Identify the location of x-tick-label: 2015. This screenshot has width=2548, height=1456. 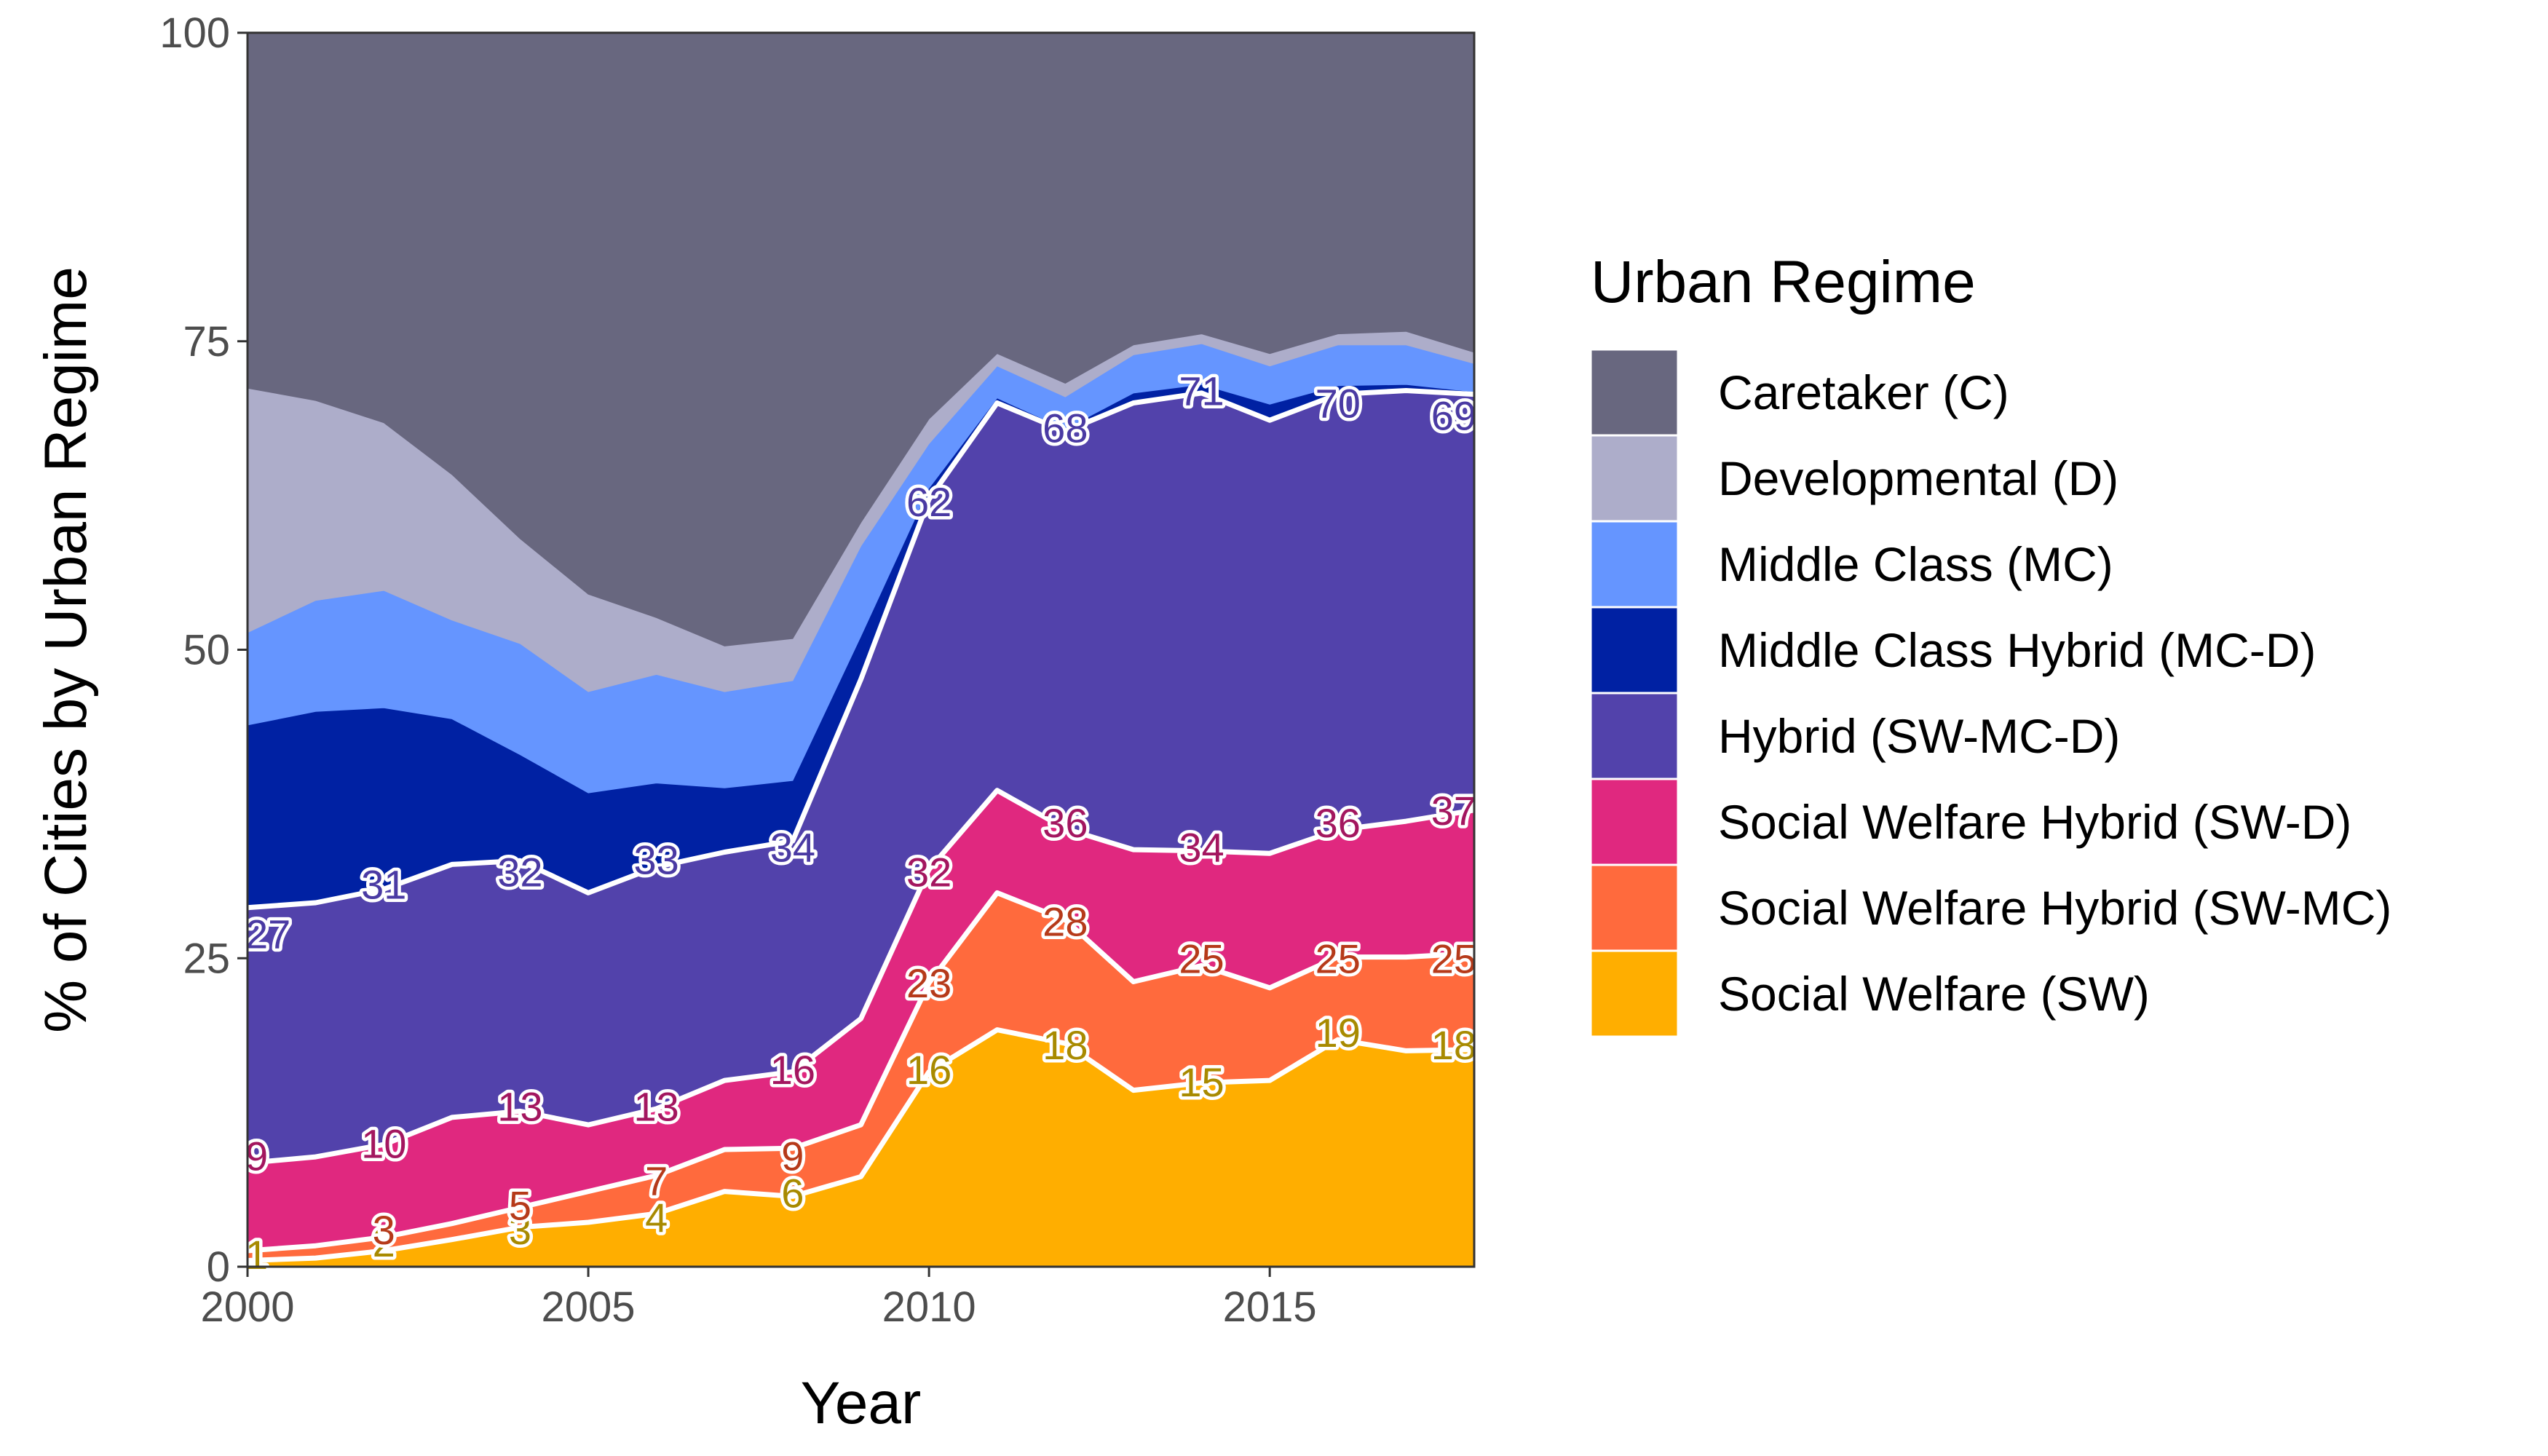
(1270, 1307).